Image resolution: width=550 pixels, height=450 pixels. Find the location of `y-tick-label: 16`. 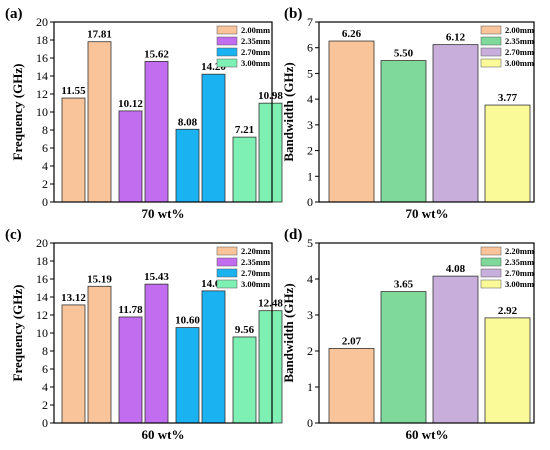

y-tick-label: 16 is located at coordinates (42, 58).